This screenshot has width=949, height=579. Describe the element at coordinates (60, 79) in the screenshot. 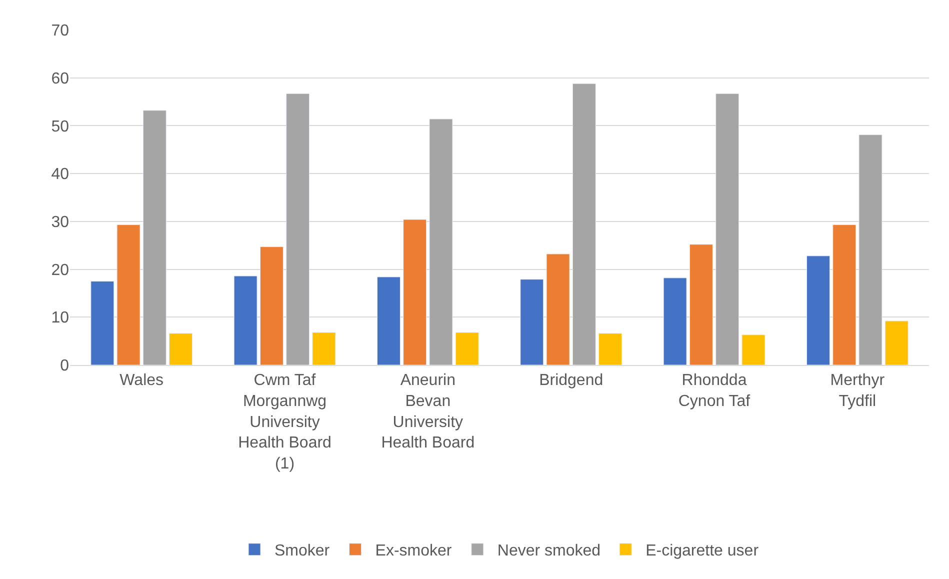

I see `y-tick-label: 60` at that location.